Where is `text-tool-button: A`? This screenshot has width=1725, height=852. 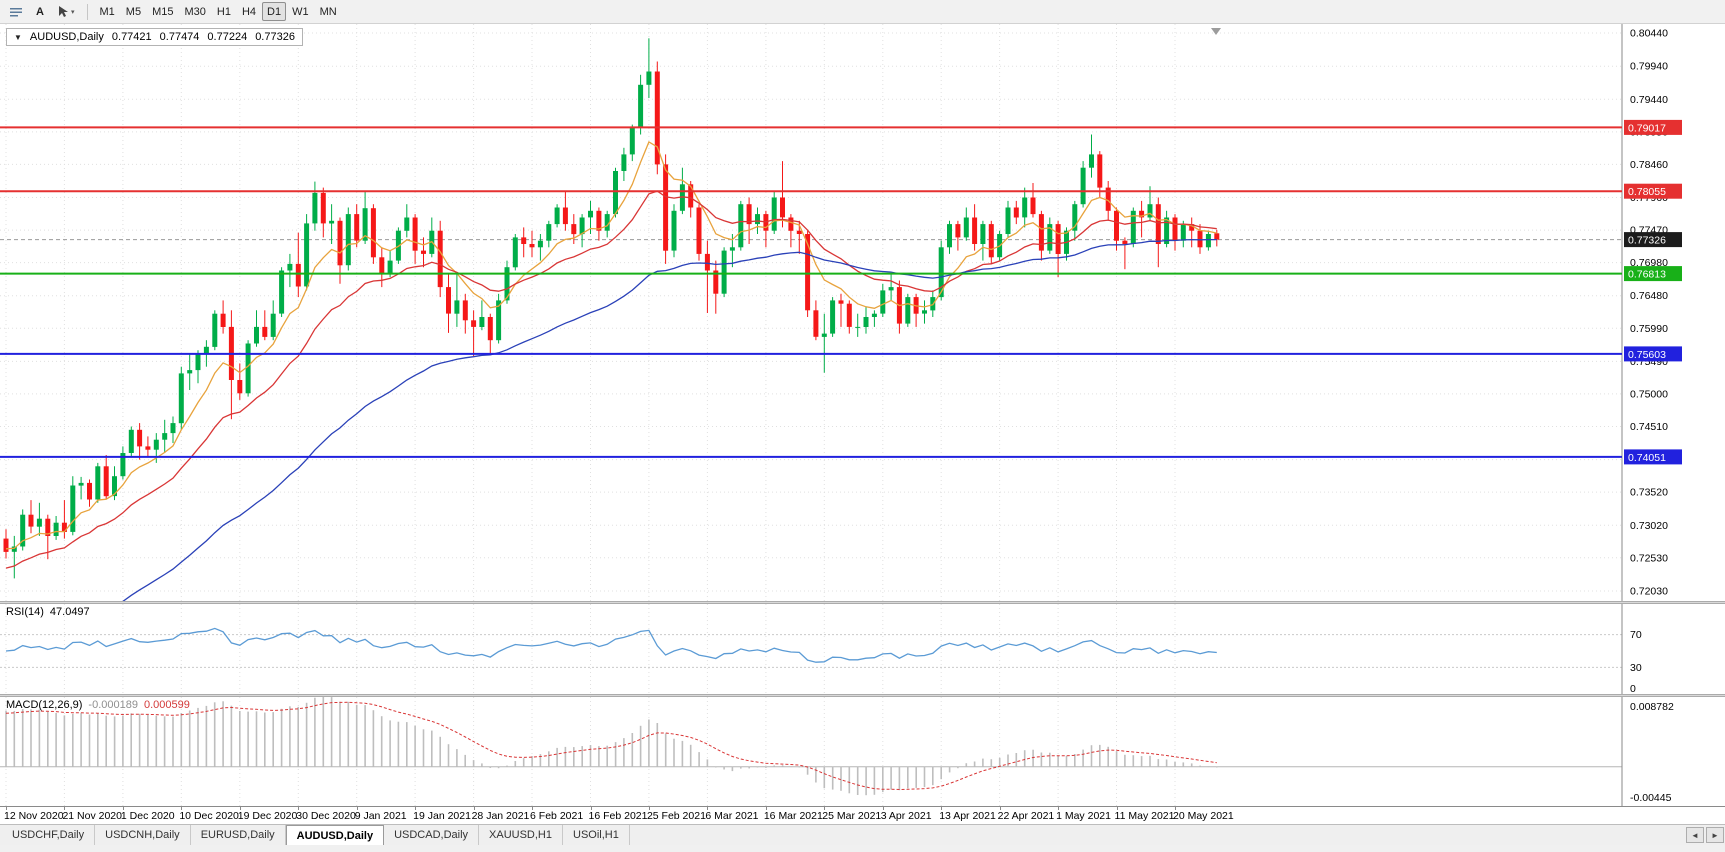 text-tool-button: A is located at coordinates (40, 11).